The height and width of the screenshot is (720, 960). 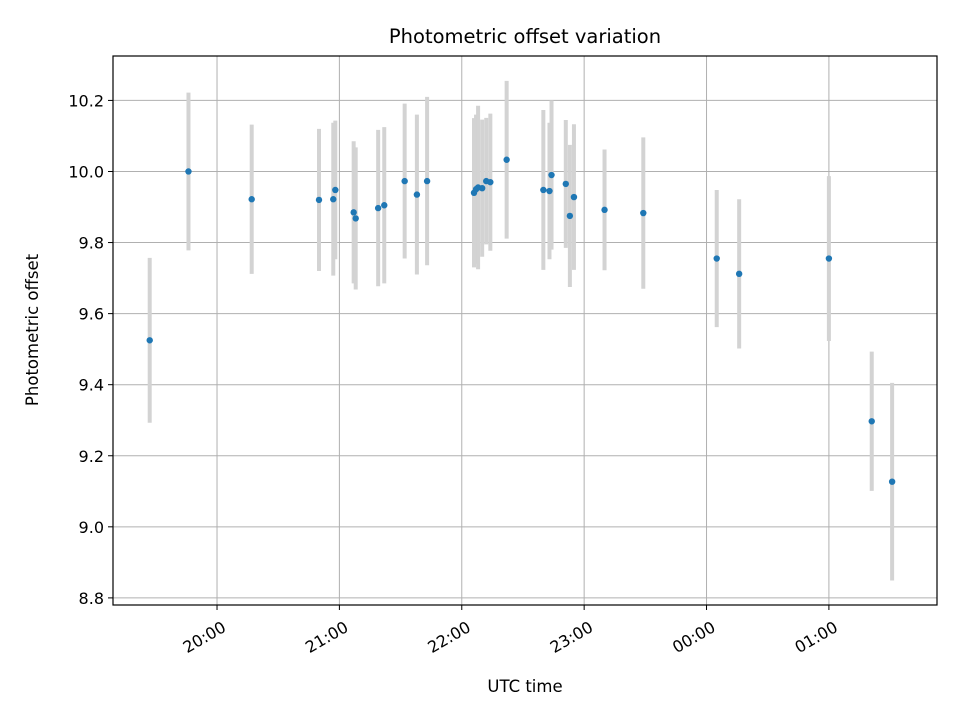 What do you see at coordinates (524, 686) in the screenshot?
I see `x-axis-label: UTC time` at bounding box center [524, 686].